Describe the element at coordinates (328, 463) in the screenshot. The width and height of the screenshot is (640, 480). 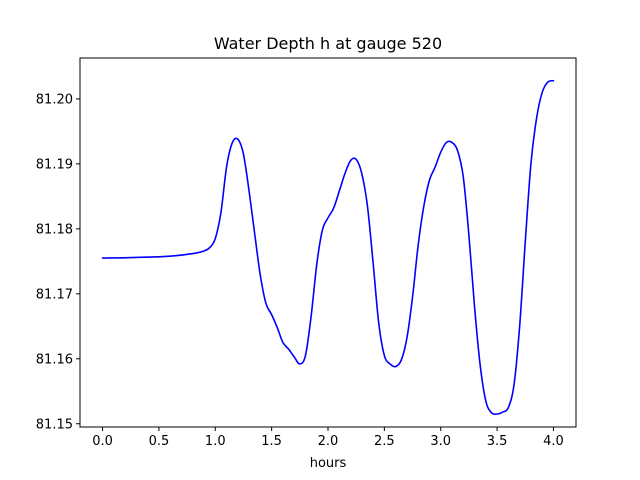
I see `x-axis-label: hours` at that location.